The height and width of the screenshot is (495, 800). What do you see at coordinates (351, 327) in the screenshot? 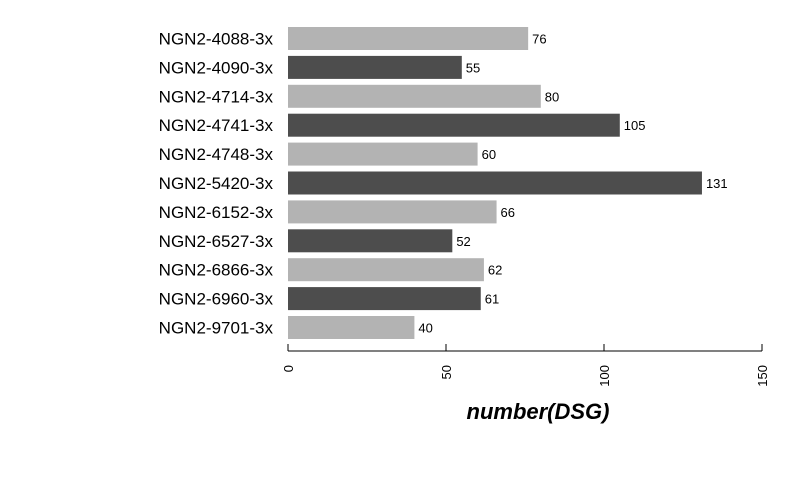
I see `bar-NGN2-9701-3x` at bounding box center [351, 327].